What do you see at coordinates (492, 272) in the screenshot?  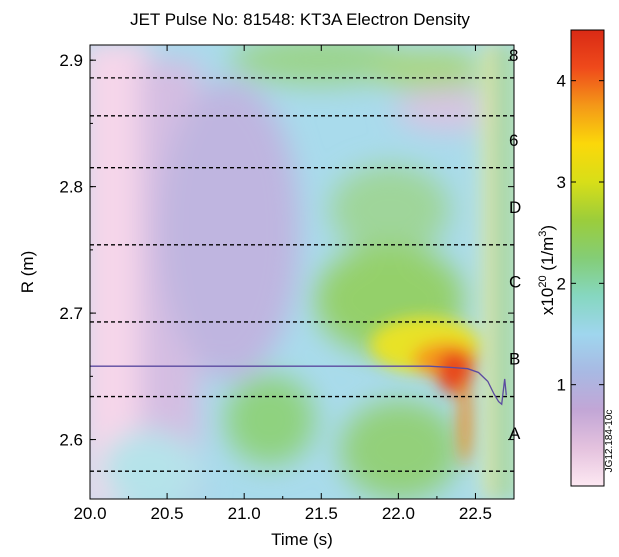 I see `heatmap-collapse-stripe-yellow` at bounding box center [492, 272].